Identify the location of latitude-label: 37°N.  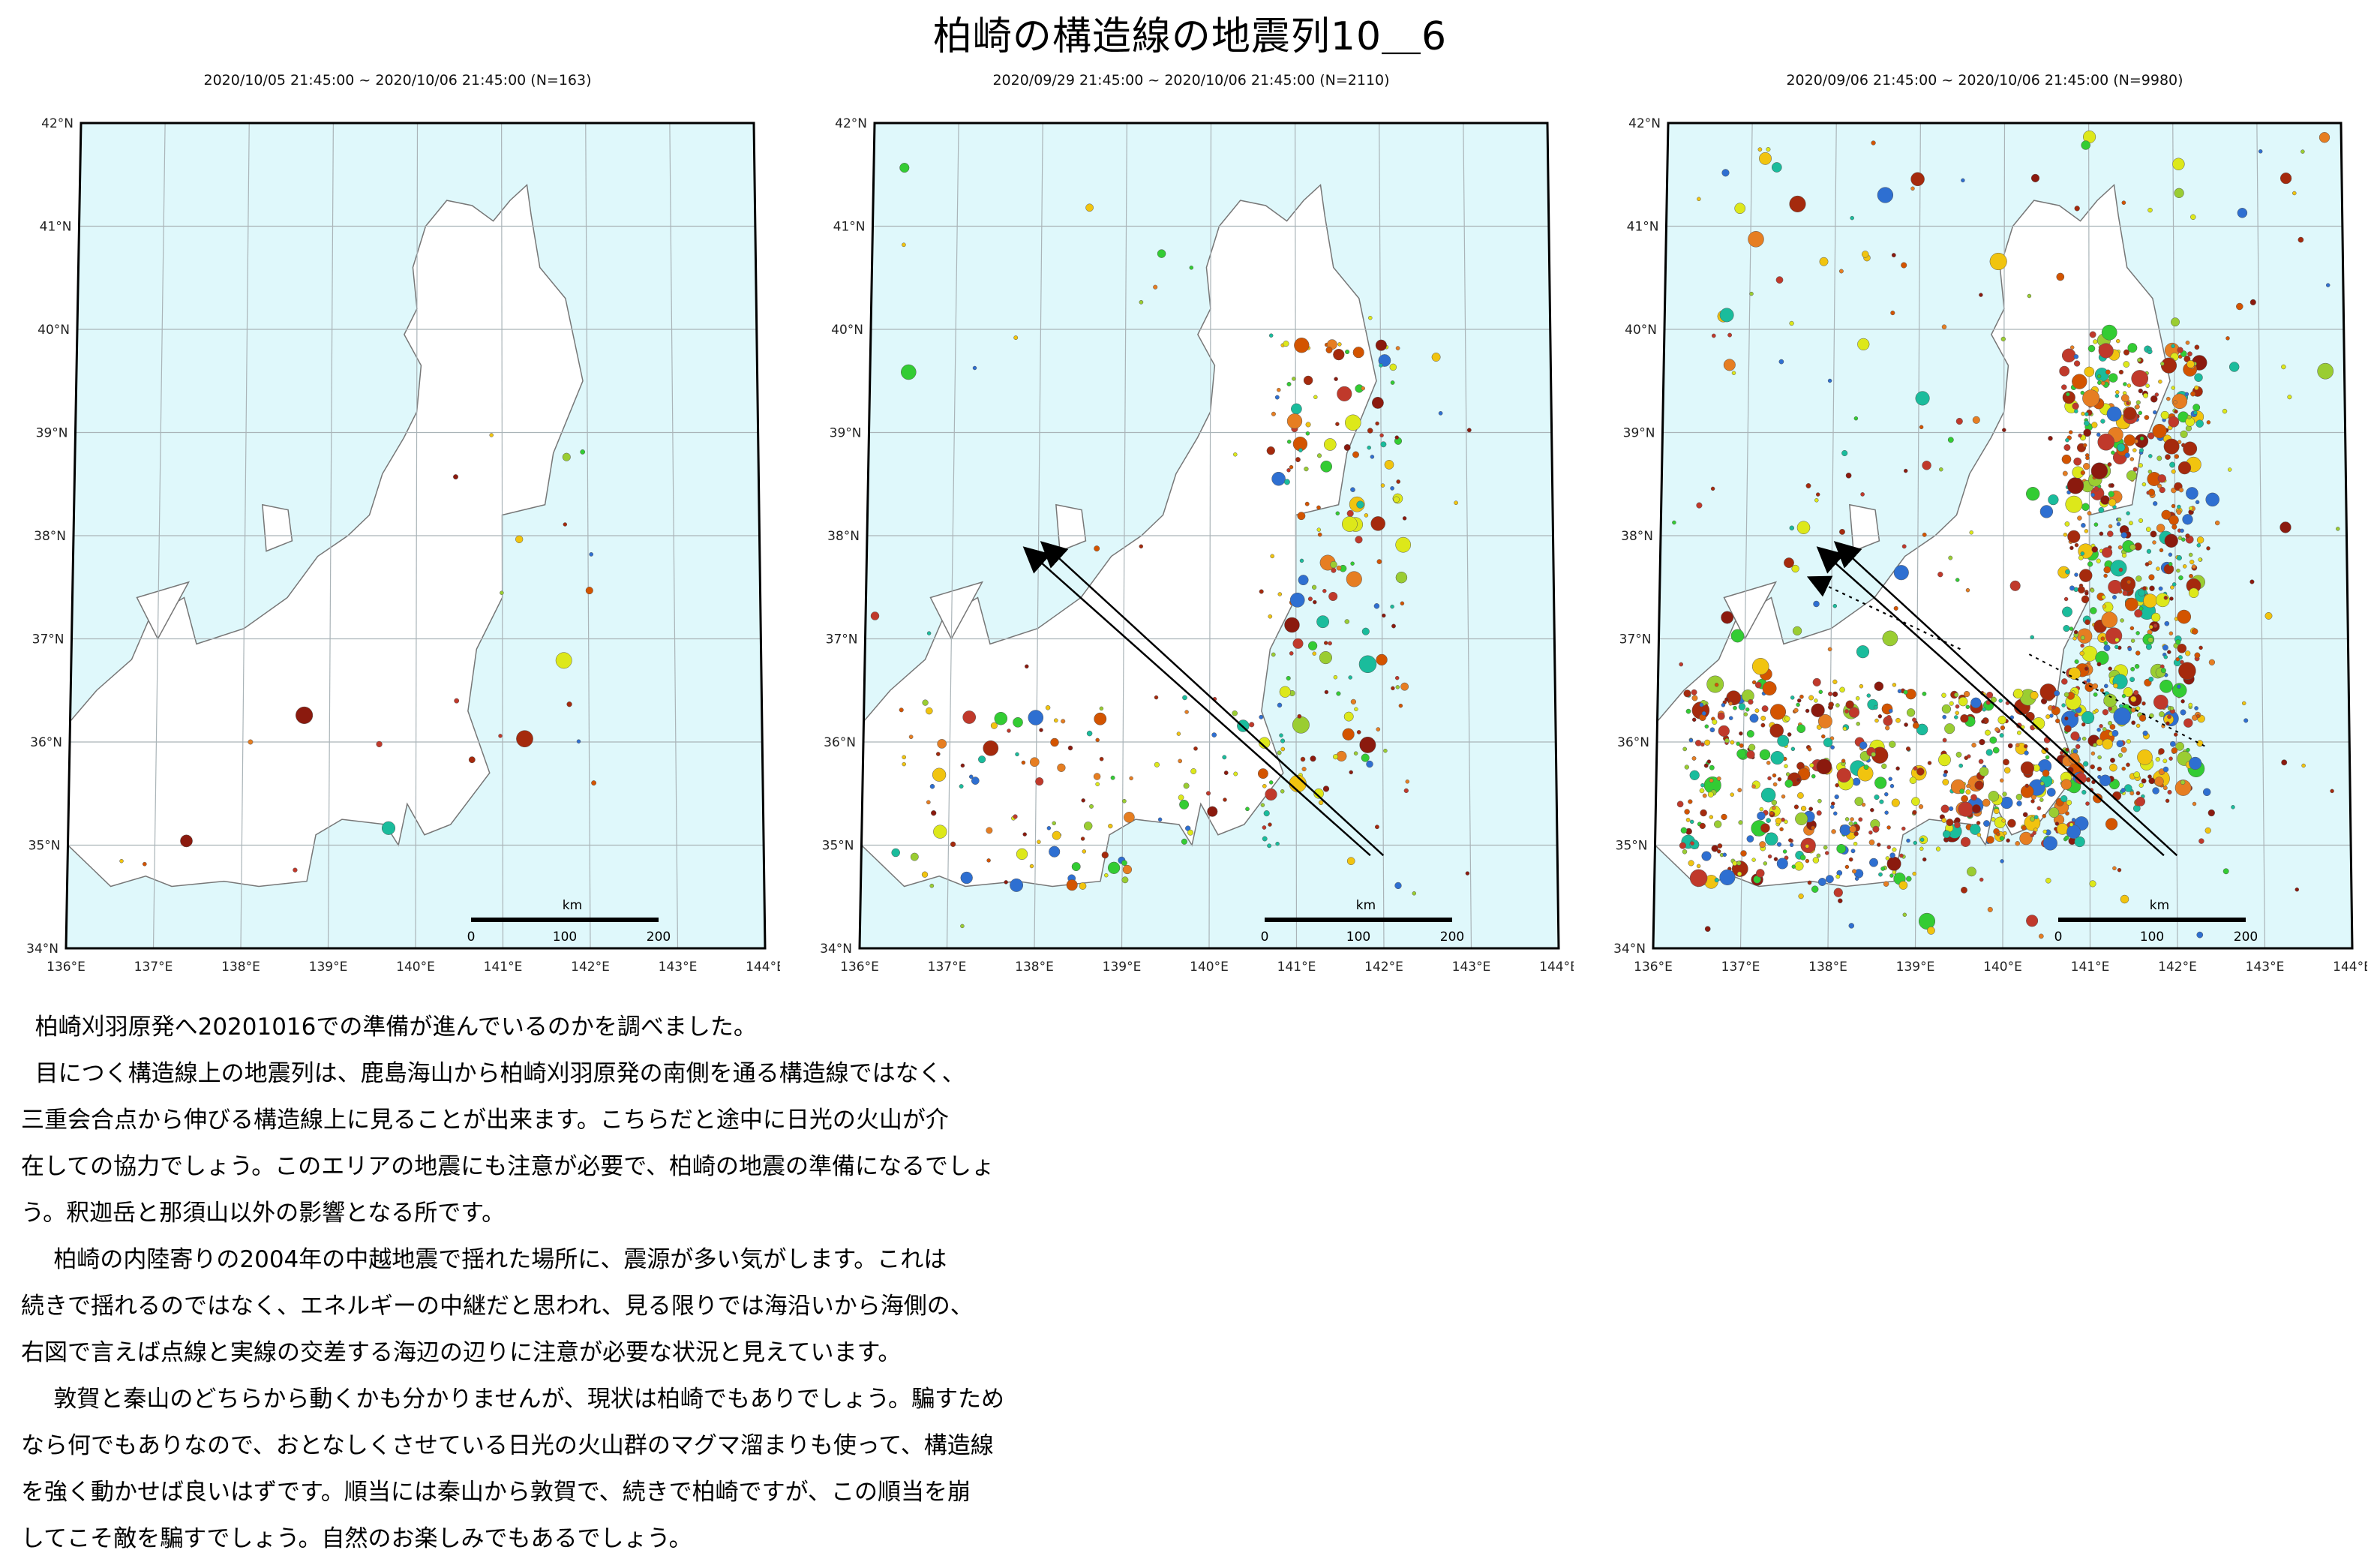
(1635, 639).